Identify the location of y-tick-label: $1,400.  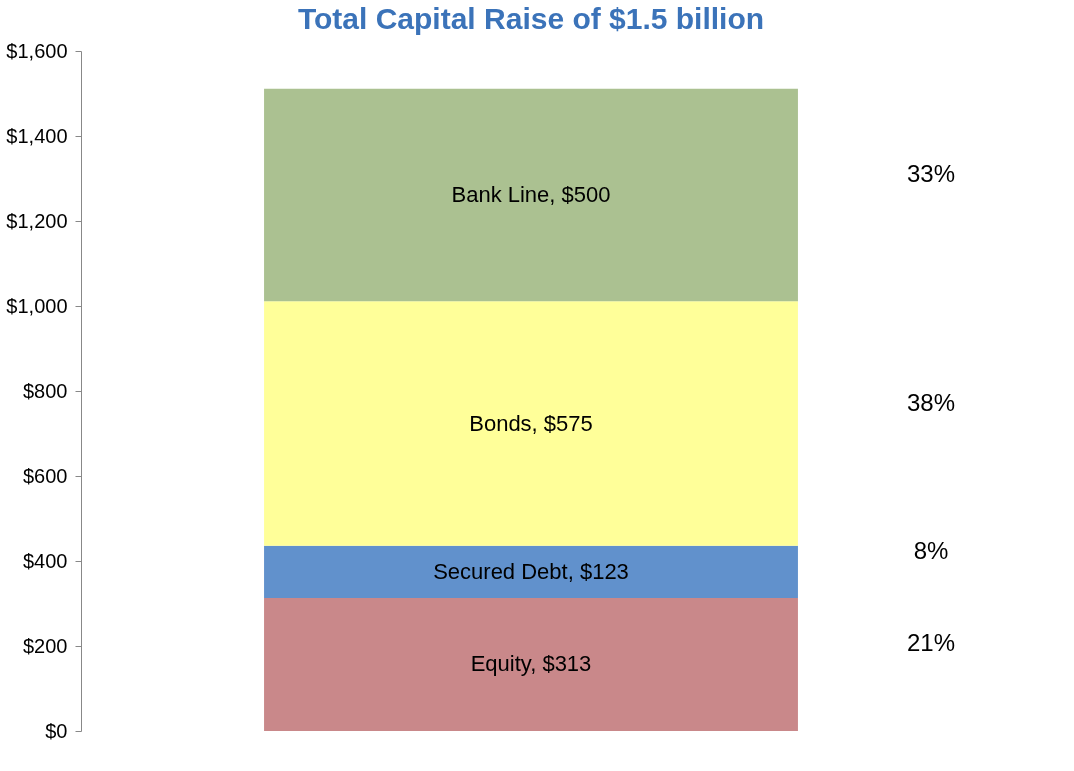
(37, 135).